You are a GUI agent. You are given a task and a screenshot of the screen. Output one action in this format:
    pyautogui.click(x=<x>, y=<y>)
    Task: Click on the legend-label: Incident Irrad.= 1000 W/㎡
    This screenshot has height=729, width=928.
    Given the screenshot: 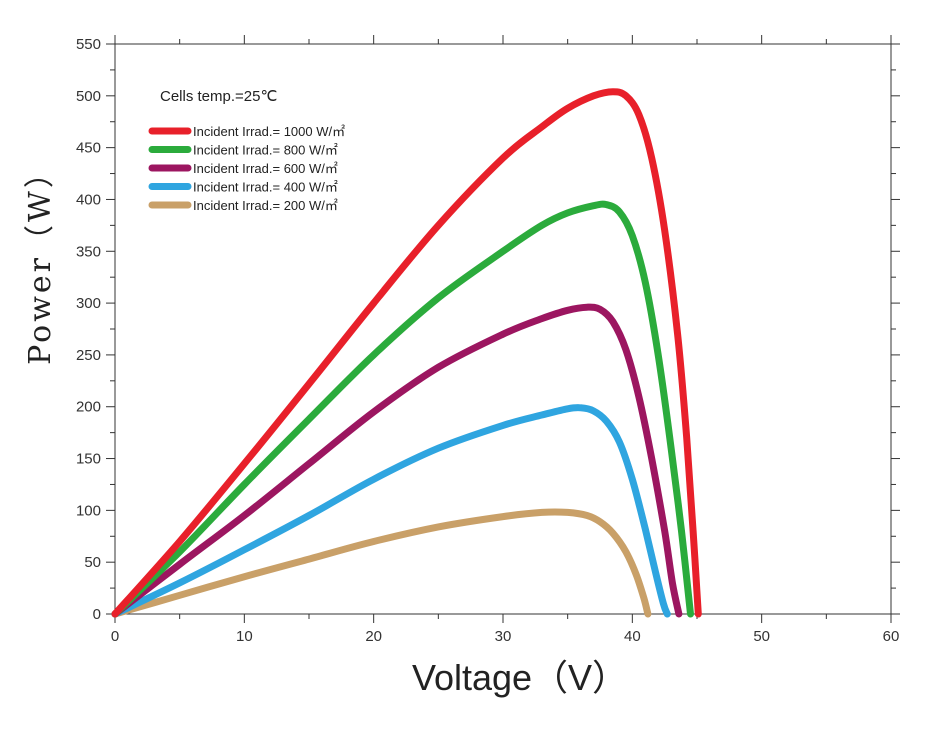 What is the action you would take?
    pyautogui.click(x=269, y=131)
    